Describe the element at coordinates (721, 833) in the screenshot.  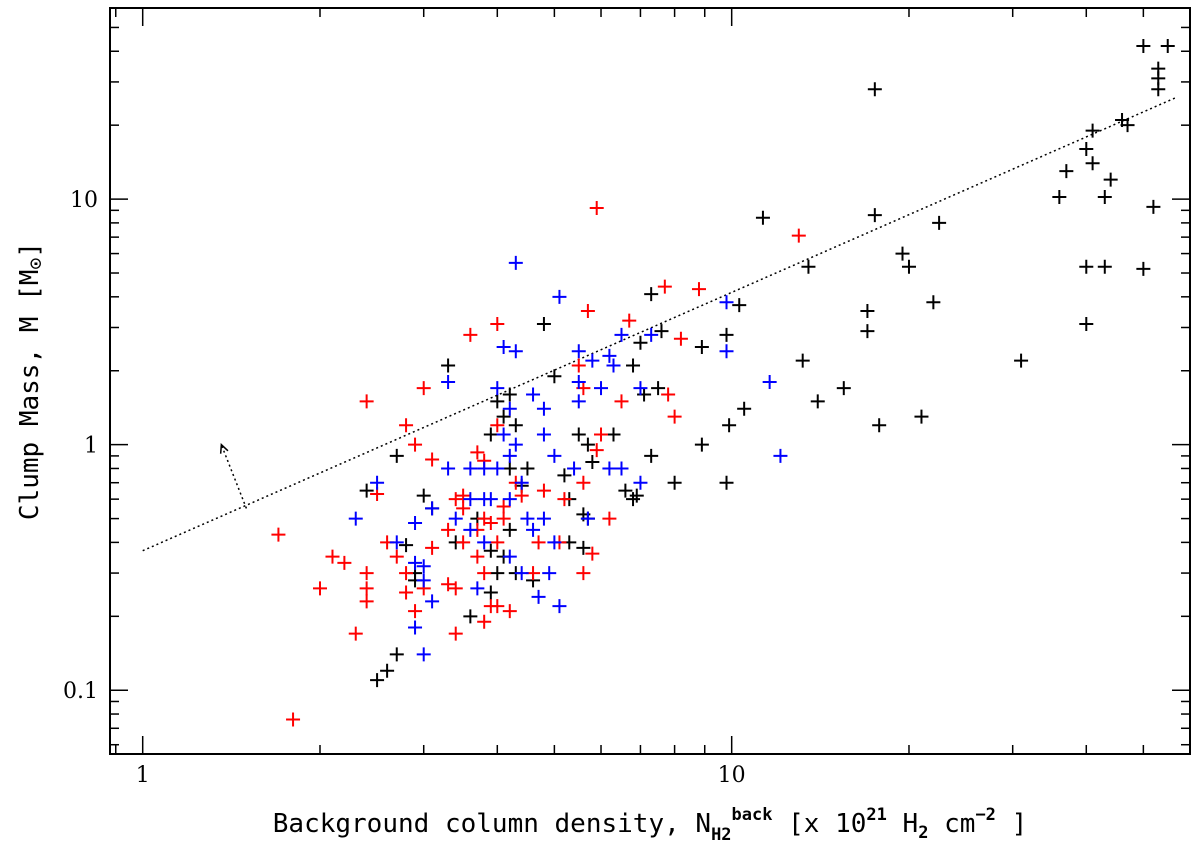
I see `x-axis-title-sub: H2` at that location.